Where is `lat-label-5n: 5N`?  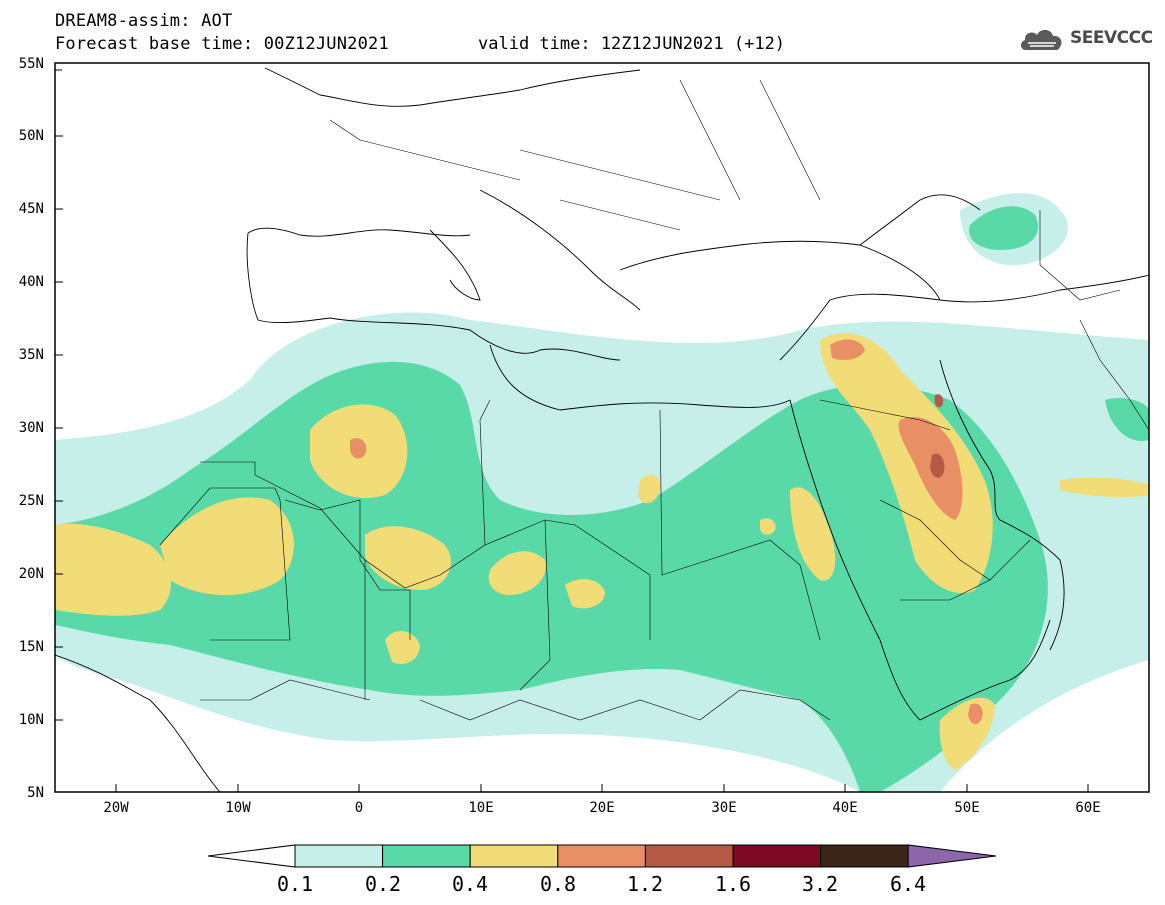 lat-label-5n: 5N is located at coordinates (35, 793).